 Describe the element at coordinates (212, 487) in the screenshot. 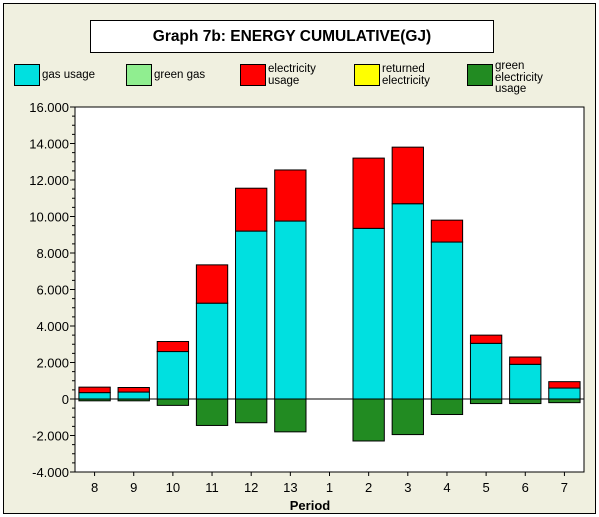

I see `x-tick-label: 11` at that location.